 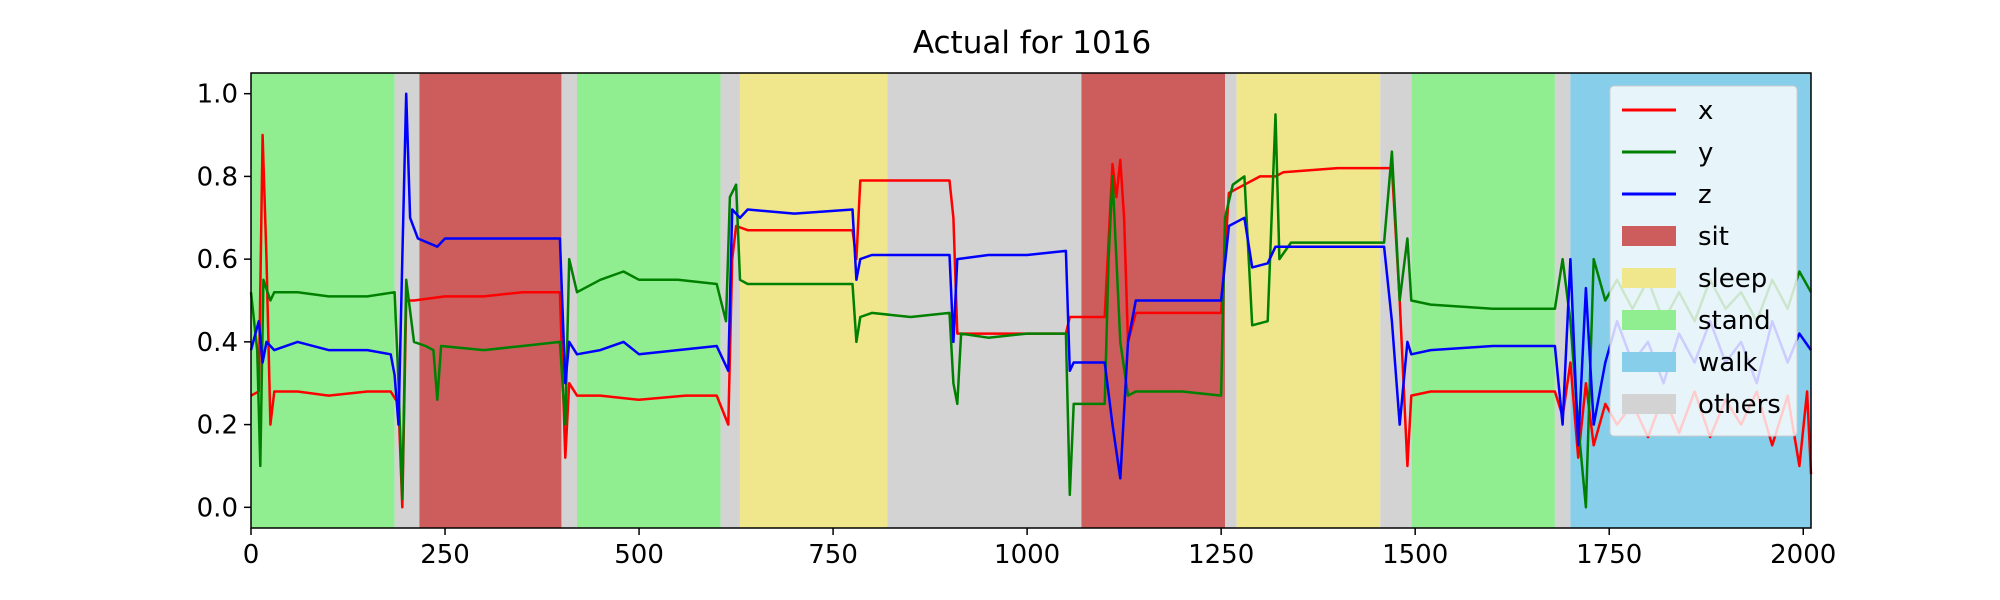 I want to click on chart-title: Actual for 1016, so click(x=1032, y=43).